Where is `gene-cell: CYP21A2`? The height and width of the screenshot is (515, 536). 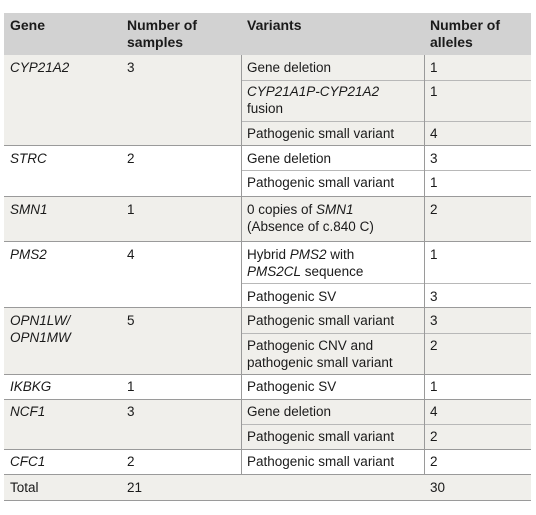
gene-cell: CYP21A2 is located at coordinates (40, 67).